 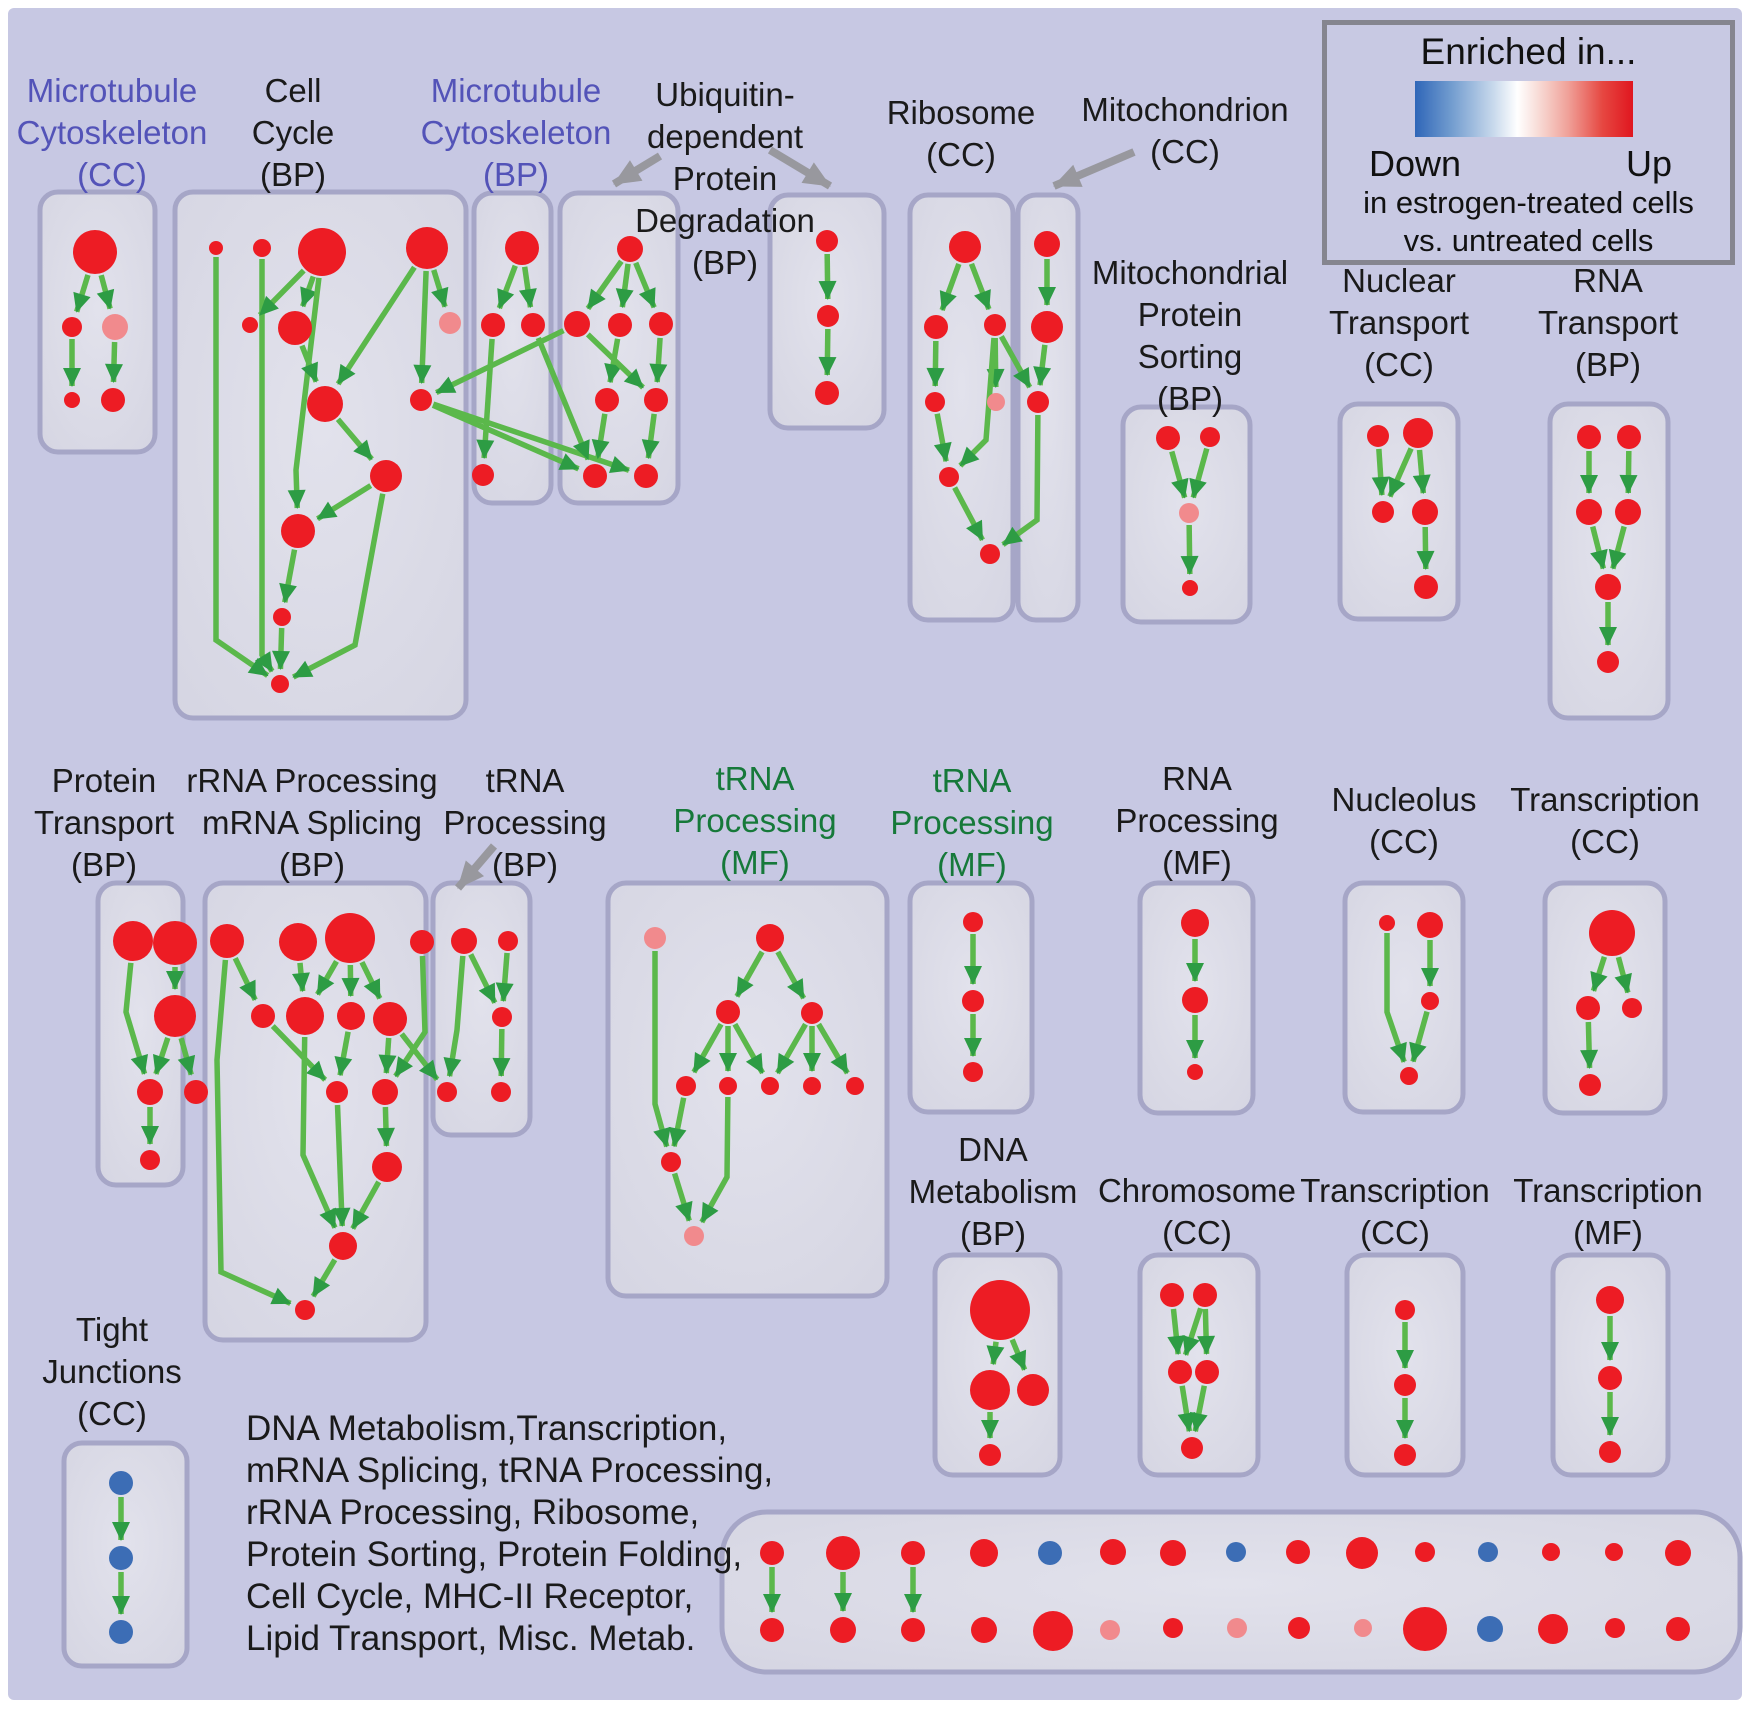 I want to click on cluster-label-line: (BP), so click(x=104, y=864).